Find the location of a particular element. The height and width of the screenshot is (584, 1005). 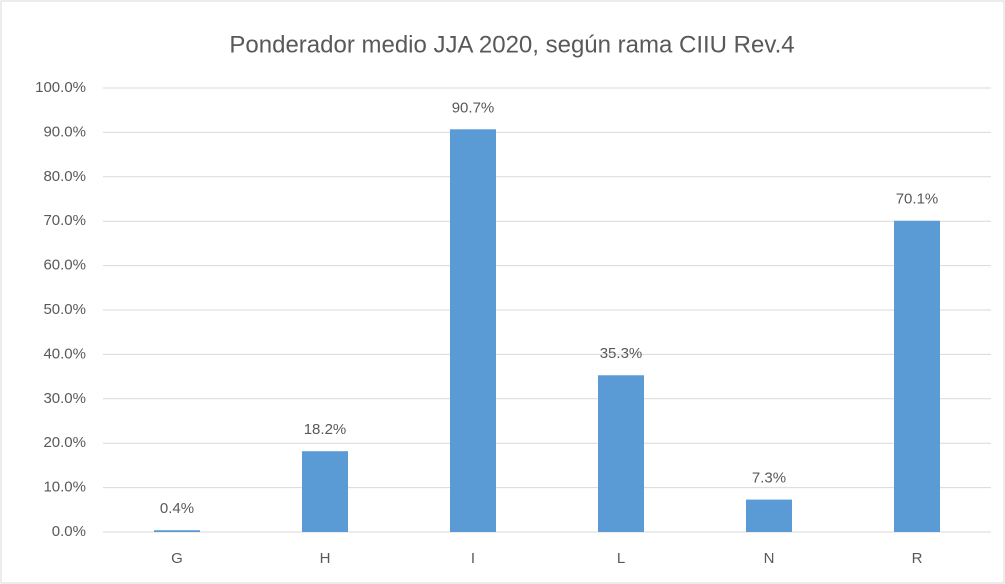

data-label: 7.3% is located at coordinates (769, 478).